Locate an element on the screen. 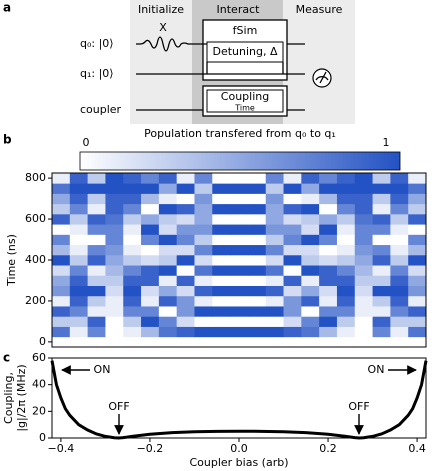  annotation: ON is located at coordinates (102, 369).